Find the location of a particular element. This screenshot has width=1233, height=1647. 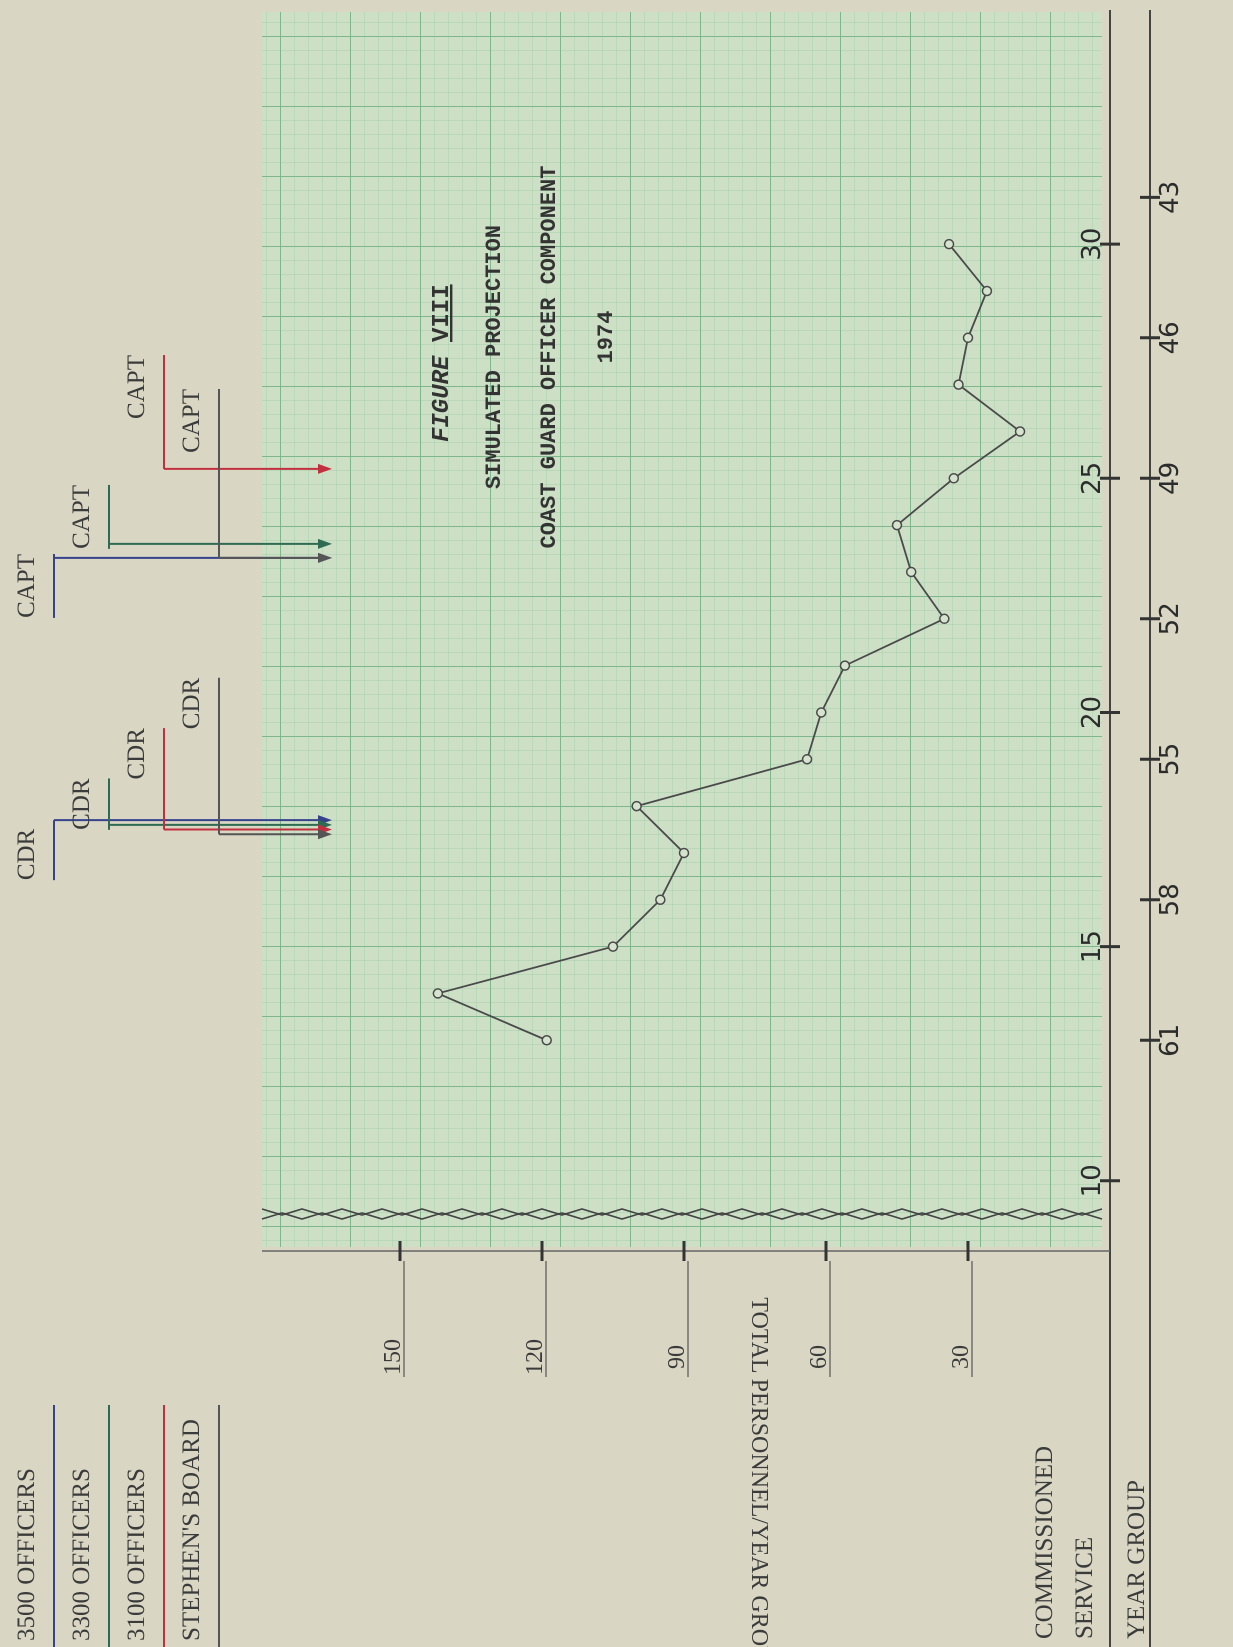

subtitle: COAST GUARD OFFICER COMPONENT is located at coordinates (549, 357).